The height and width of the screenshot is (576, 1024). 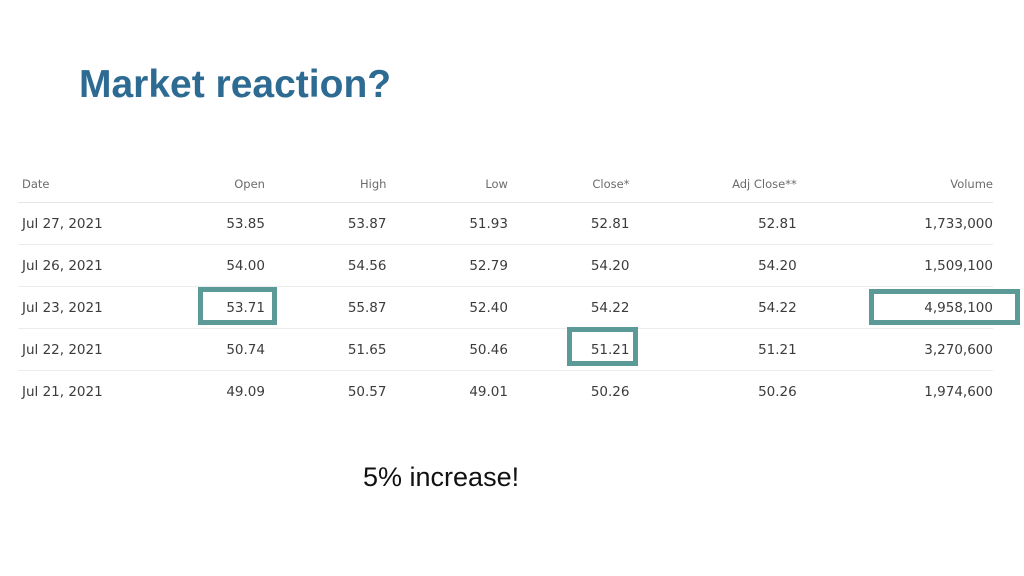 What do you see at coordinates (85, 184) in the screenshot?
I see `column-header-date: Date` at bounding box center [85, 184].